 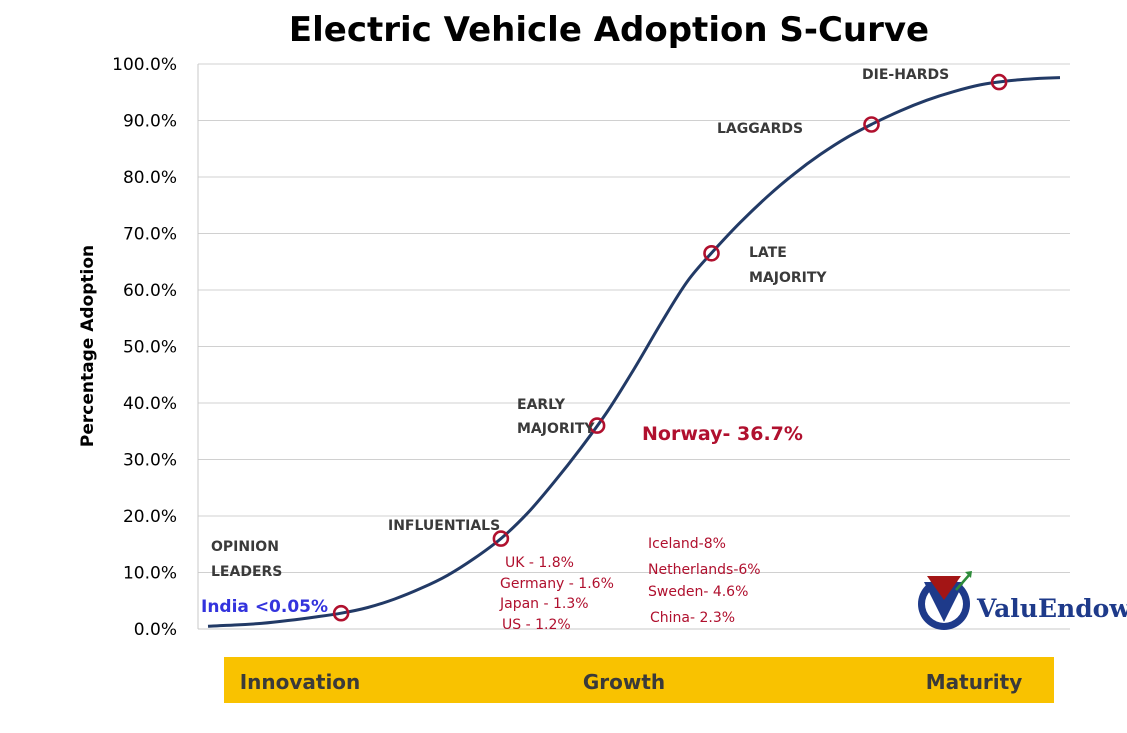 I want to click on stage-label-die-hards: DIE-HARDS, so click(x=905, y=75).